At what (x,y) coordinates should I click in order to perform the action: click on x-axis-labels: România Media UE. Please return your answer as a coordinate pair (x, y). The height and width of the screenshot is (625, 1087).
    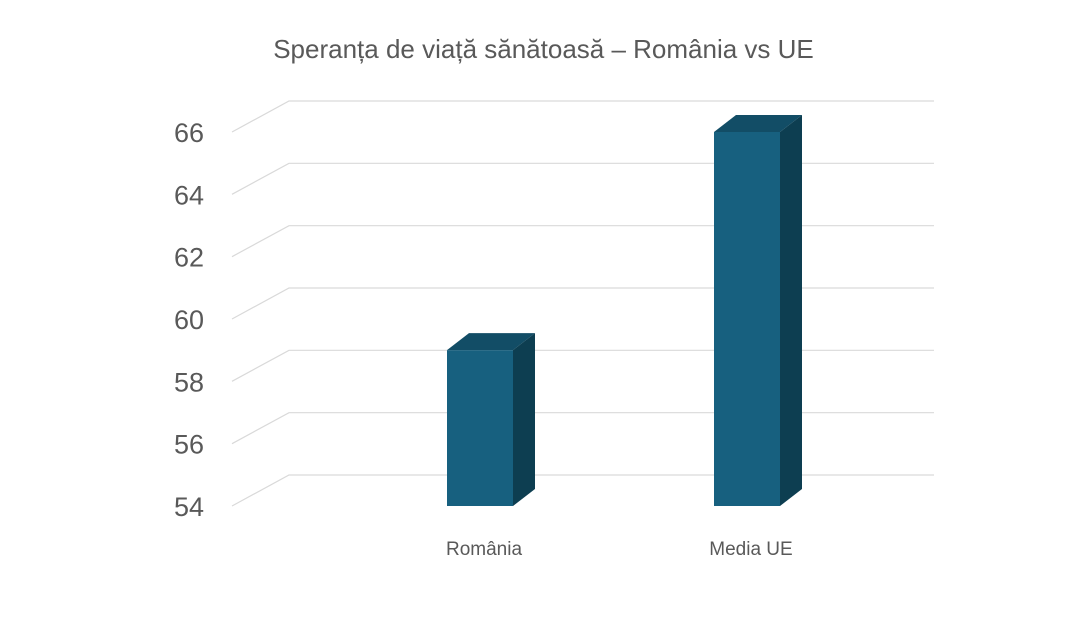
    Looking at the image, I should click on (619, 549).